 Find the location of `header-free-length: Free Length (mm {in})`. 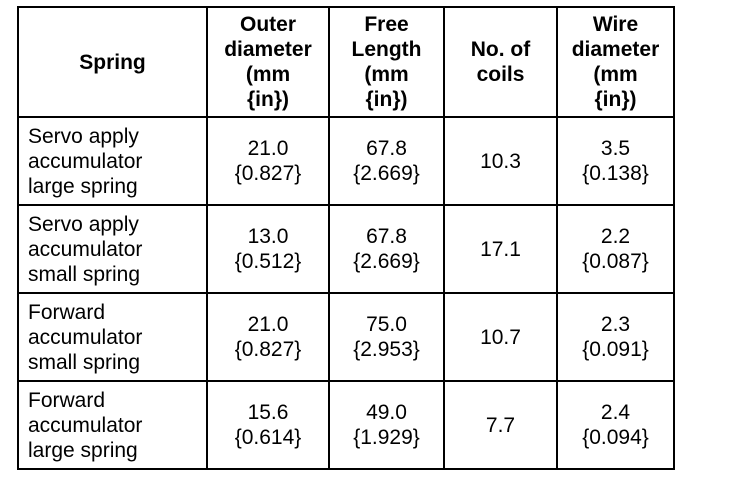

header-free-length: Free Length (mm {in}) is located at coordinates (386, 62).